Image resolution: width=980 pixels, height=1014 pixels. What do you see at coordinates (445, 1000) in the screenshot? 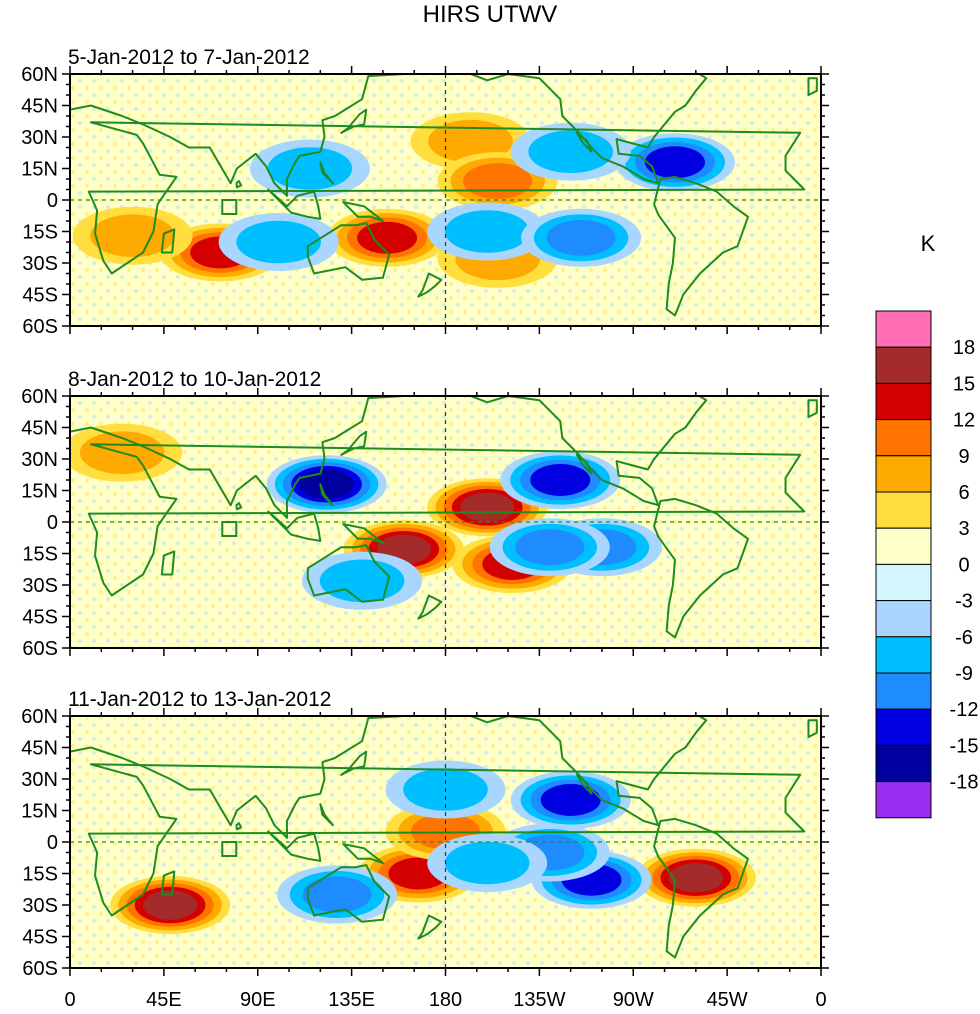
I see `lon-tick-labels: 0 45E 90E 135E 180 135W 90W 45W 0` at bounding box center [445, 1000].